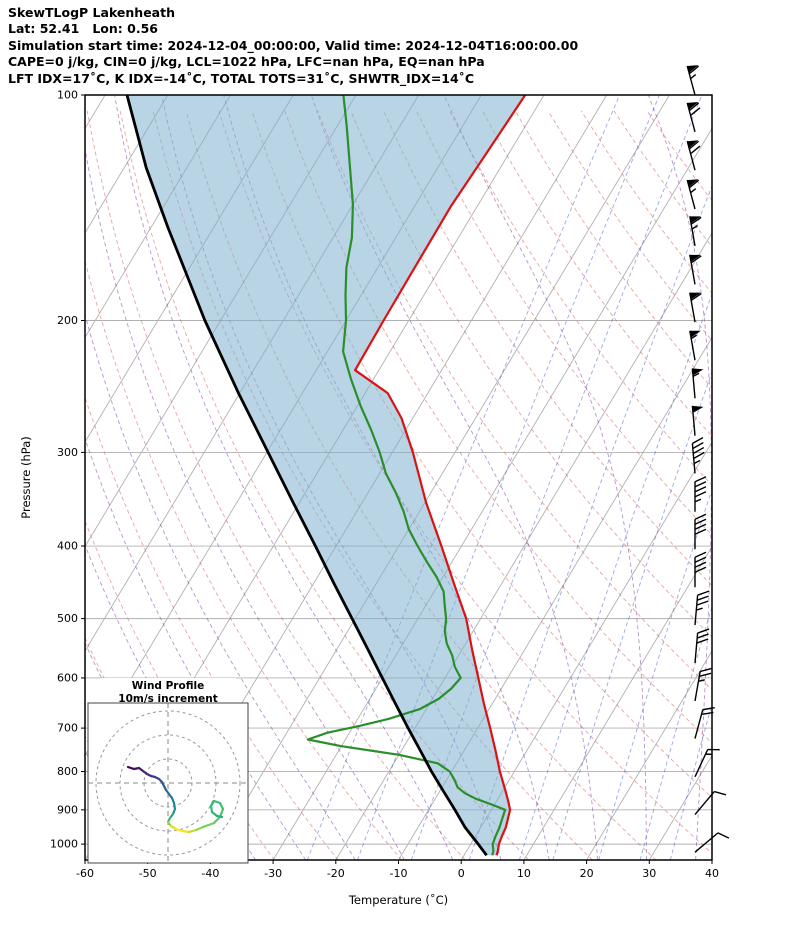 This screenshot has height=937, width=794. Describe the element at coordinates (83, 29) in the screenshot. I see `chart-location: Lat: 52.41 Lon: 0.56` at that location.